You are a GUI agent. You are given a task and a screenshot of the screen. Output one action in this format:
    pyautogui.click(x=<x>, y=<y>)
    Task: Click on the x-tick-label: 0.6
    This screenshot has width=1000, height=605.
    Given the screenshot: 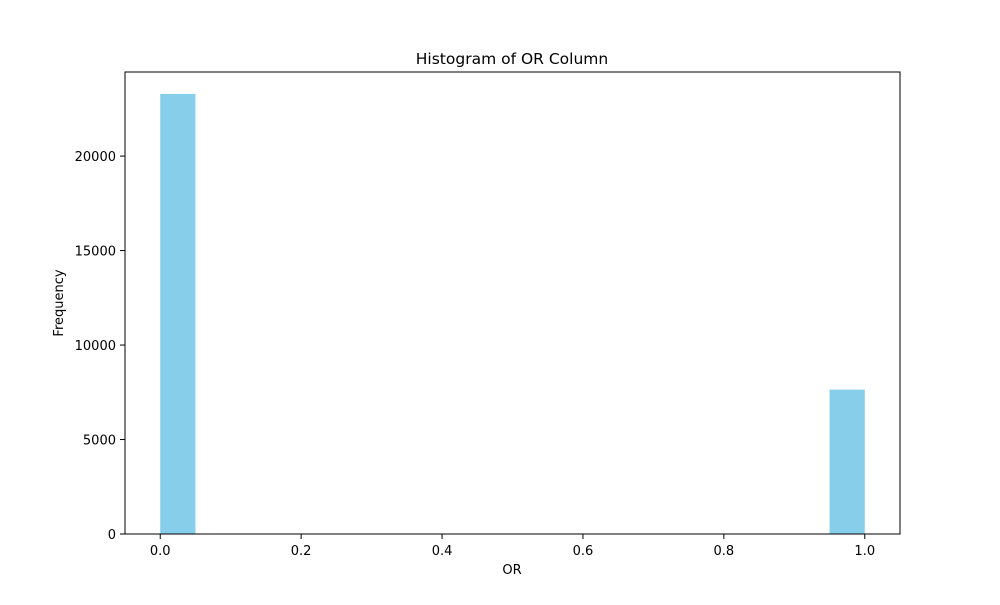 What is the action you would take?
    pyautogui.click(x=583, y=551)
    